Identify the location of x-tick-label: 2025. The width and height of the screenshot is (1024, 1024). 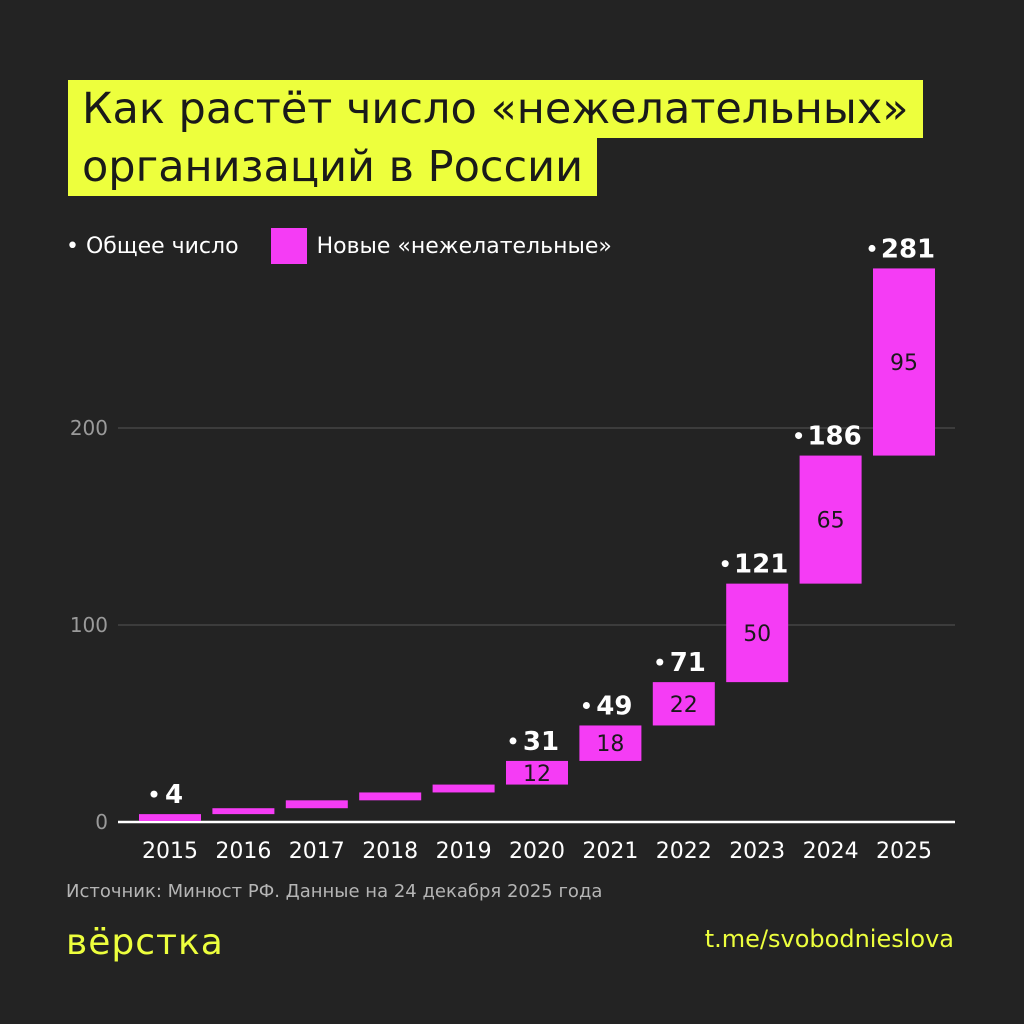
(904, 851).